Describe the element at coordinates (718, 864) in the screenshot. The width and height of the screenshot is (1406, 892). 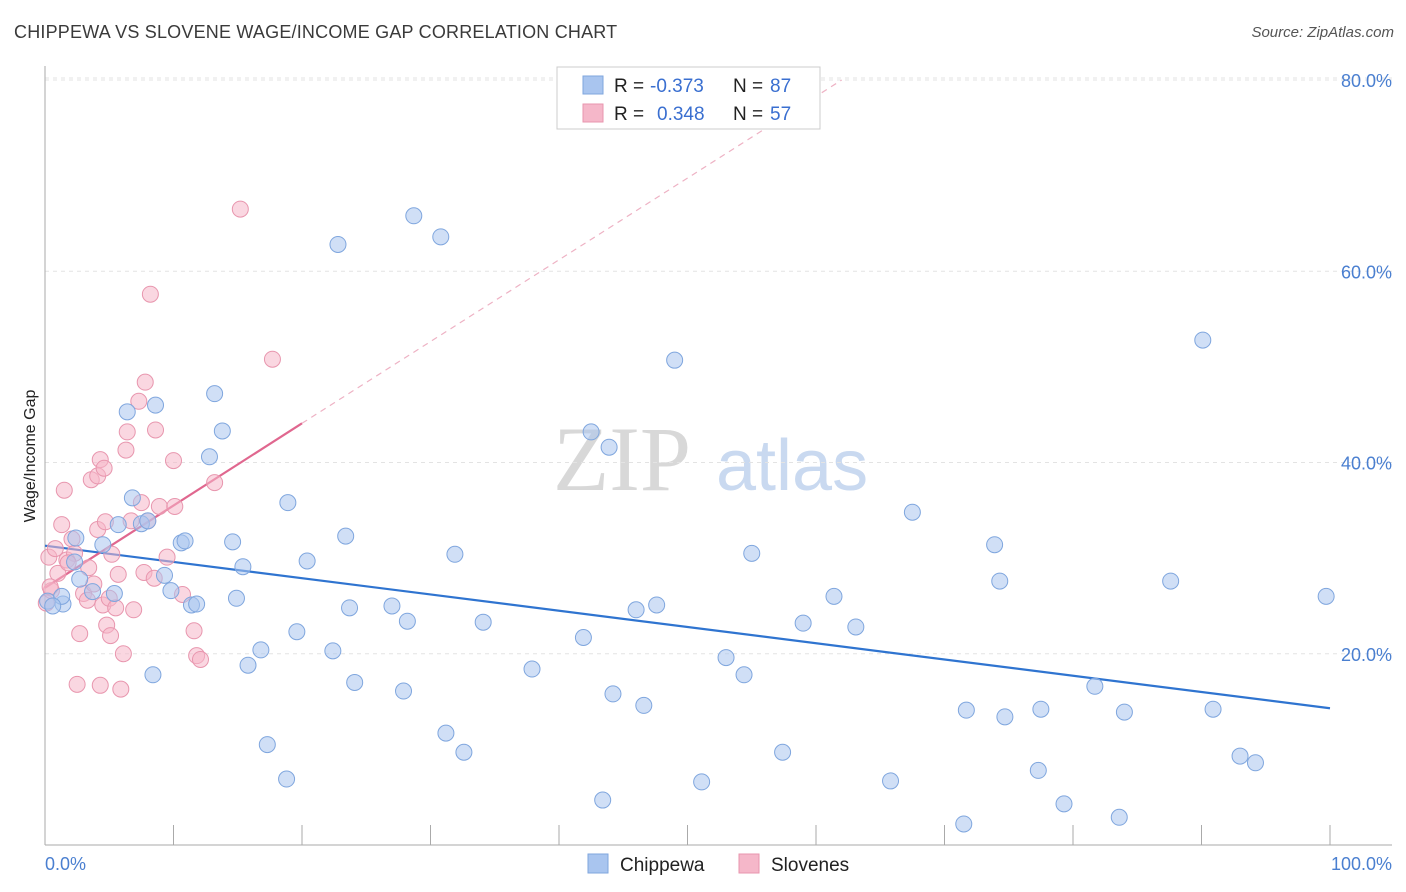
I see `bottom-legend: Chippewa Slovenes` at that location.